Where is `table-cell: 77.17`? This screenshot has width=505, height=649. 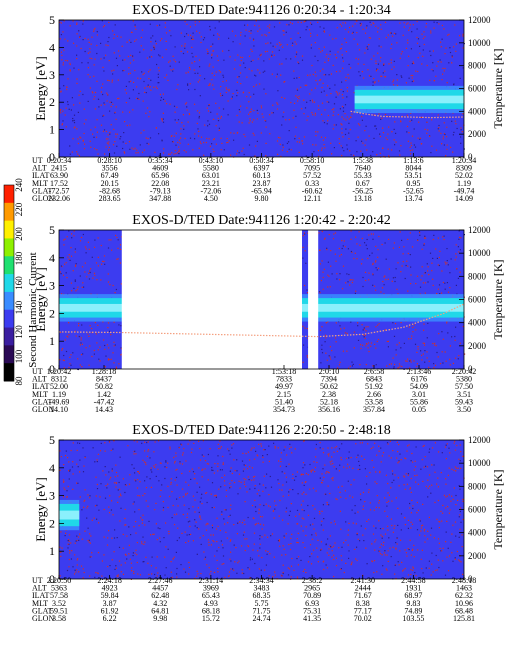 table-cell: 77.17 is located at coordinates (363, 610).